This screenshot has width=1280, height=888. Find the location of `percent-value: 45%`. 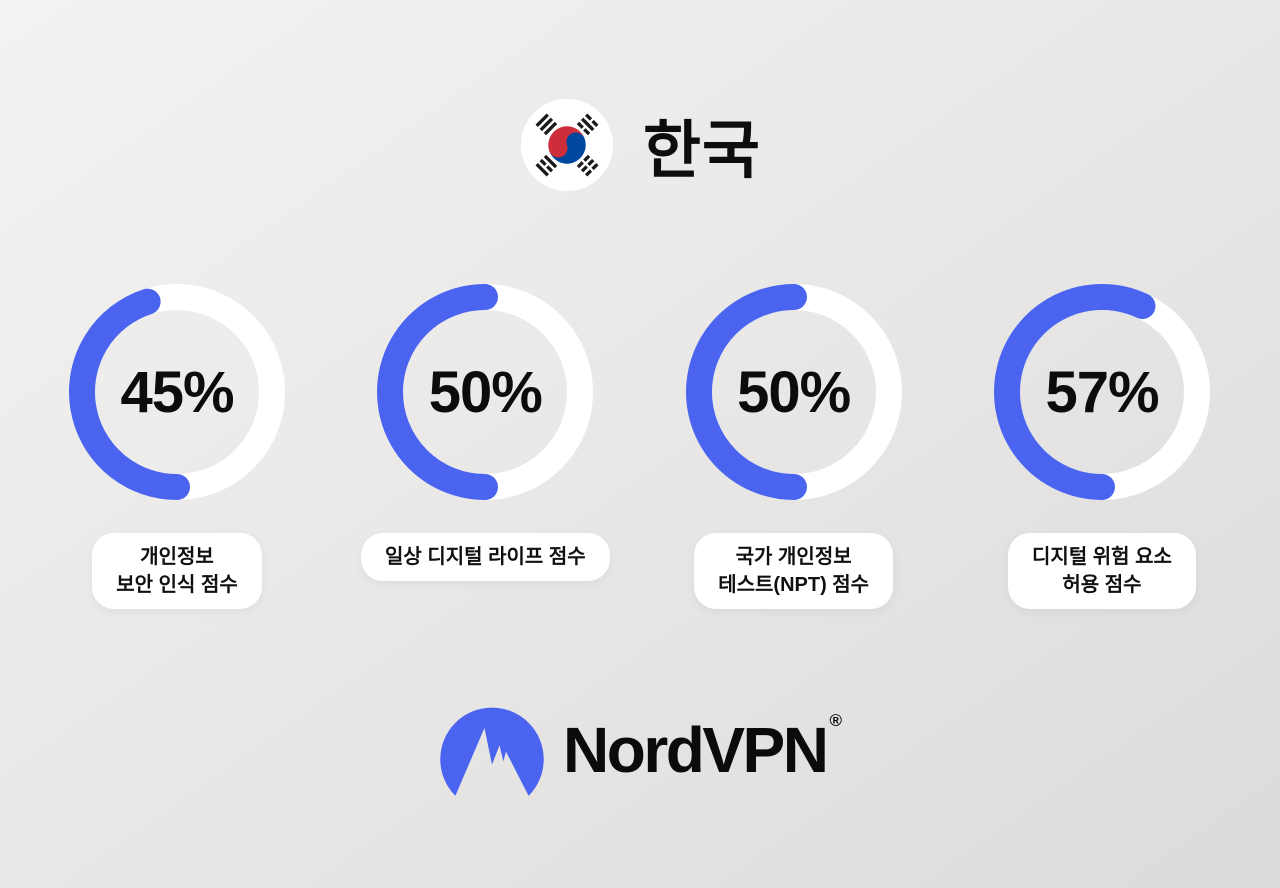

percent-value: 45% is located at coordinates (177, 392).